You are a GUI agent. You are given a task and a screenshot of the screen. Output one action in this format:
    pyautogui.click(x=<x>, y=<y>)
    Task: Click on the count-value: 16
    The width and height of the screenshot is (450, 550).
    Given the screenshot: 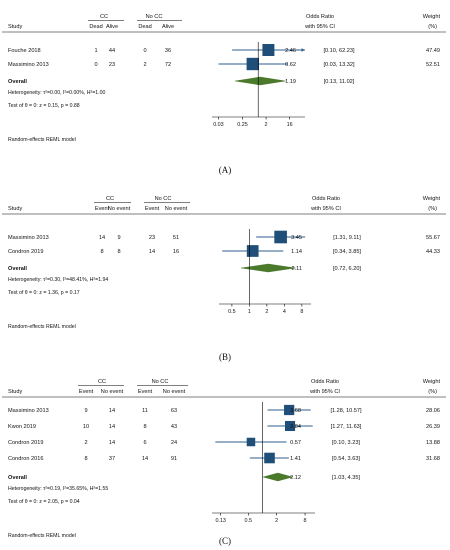 What is the action you would take?
    pyautogui.click(x=176, y=252)
    